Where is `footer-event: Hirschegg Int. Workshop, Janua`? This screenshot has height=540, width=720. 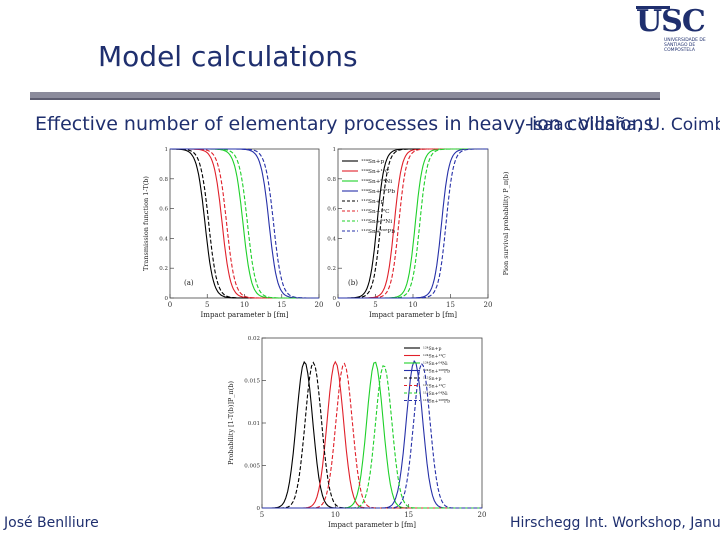
footer-event: Hirschegg Int. Workshop, Janua is located at coordinates (615, 523).